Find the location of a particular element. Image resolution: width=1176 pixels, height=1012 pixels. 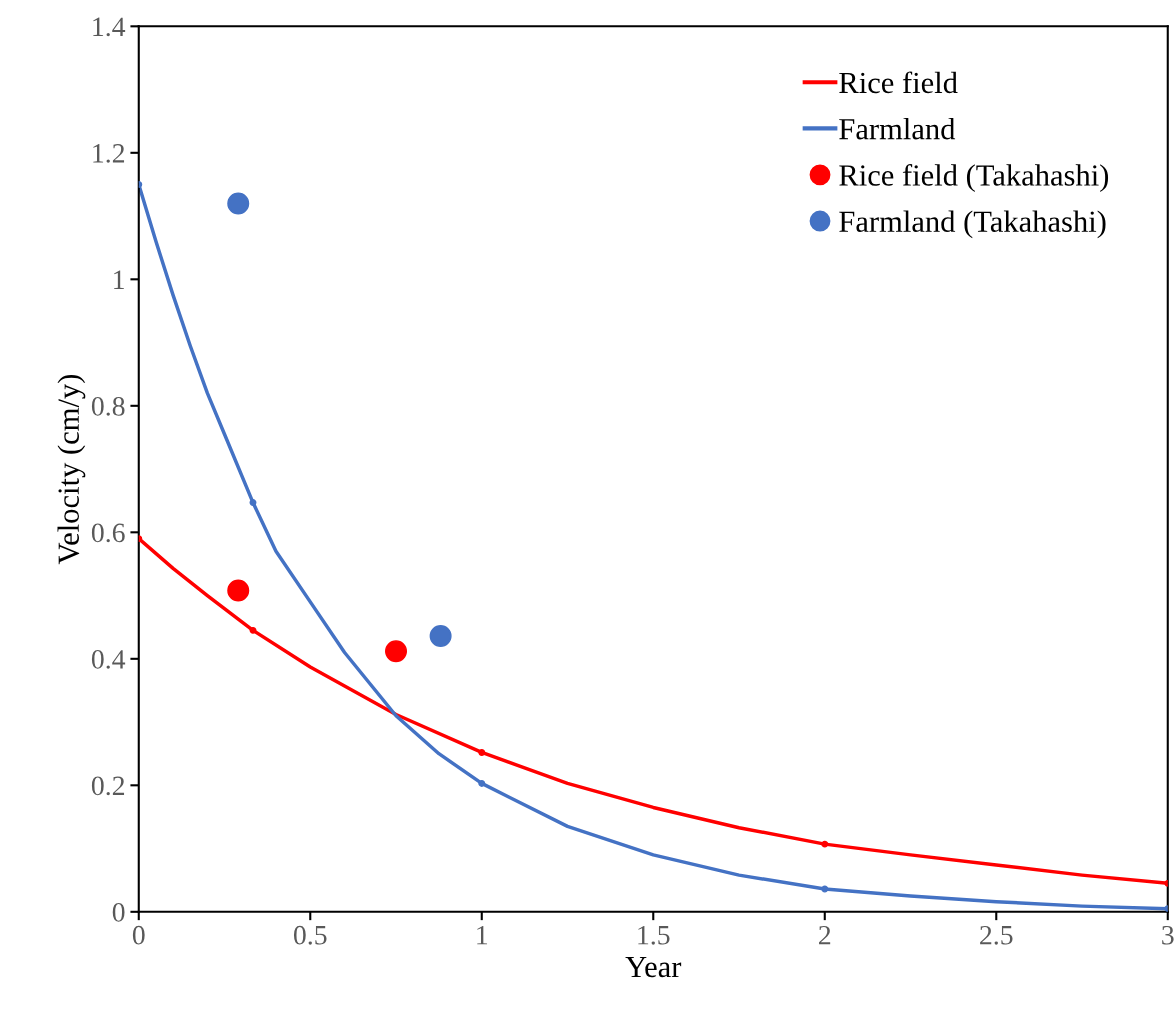

y-tick-label: 1.4 is located at coordinates (109, 27).